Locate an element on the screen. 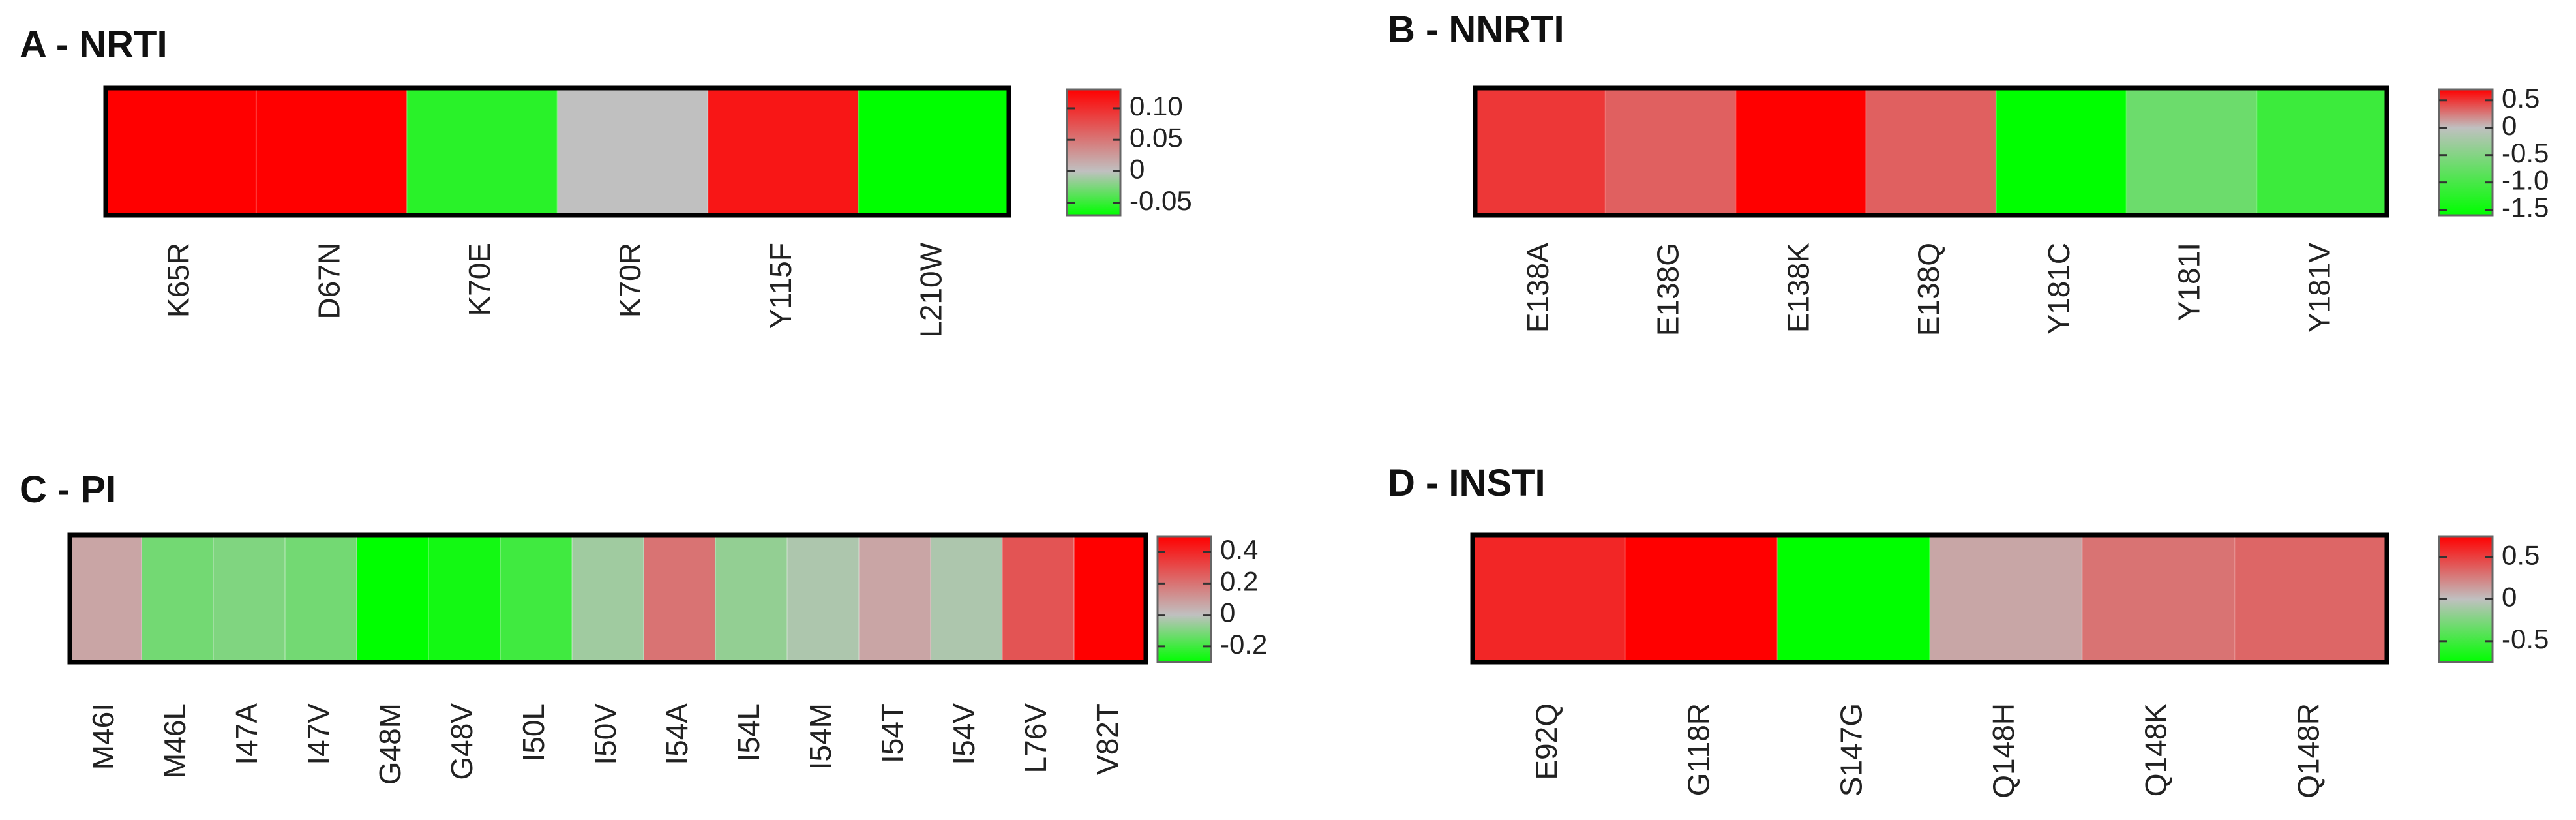  category-label: I54L is located at coordinates (749, 732).